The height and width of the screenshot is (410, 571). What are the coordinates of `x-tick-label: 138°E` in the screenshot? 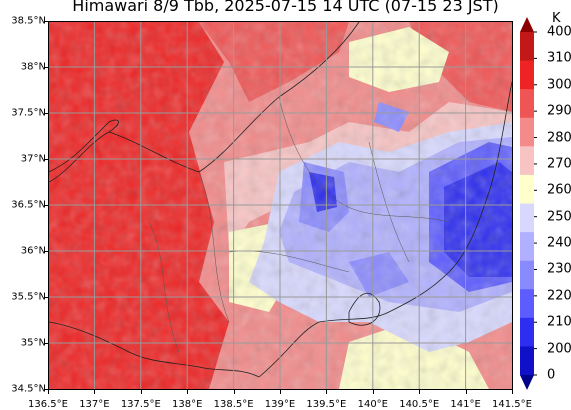 It's located at (187, 404).